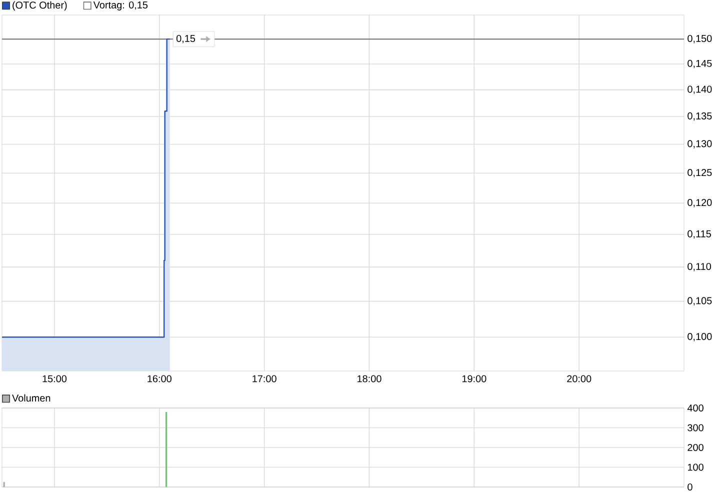 This screenshot has width=726, height=496. What do you see at coordinates (120, 5) in the screenshot?
I see `legend-label: Vortag: 0,15` at bounding box center [120, 5].